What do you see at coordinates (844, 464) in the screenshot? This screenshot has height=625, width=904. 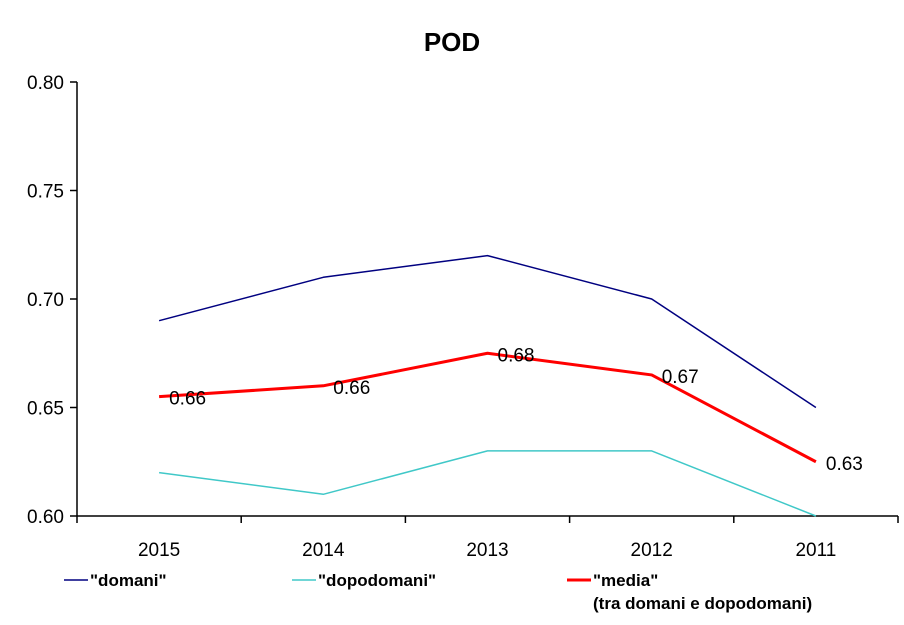 I see `data-label: 0.63` at bounding box center [844, 464].